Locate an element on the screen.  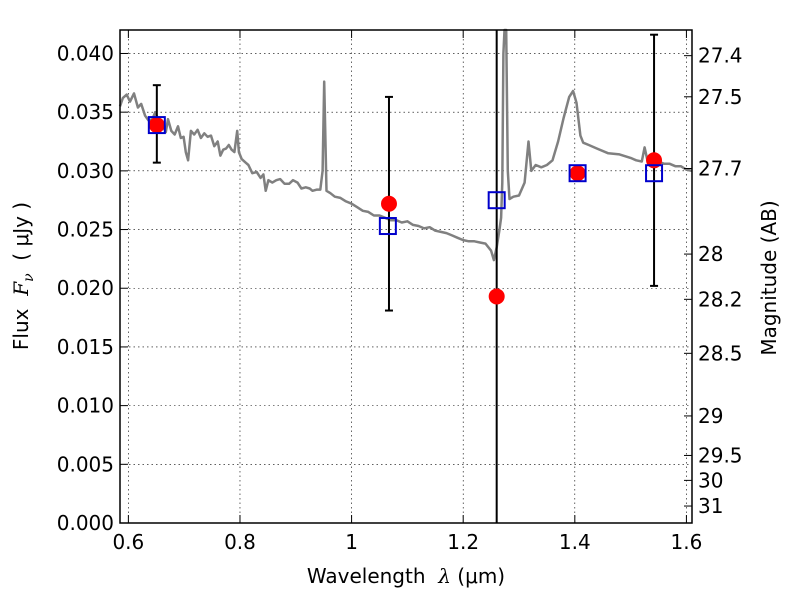
magnitude-tick-label: 28.2 is located at coordinates (720, 299).